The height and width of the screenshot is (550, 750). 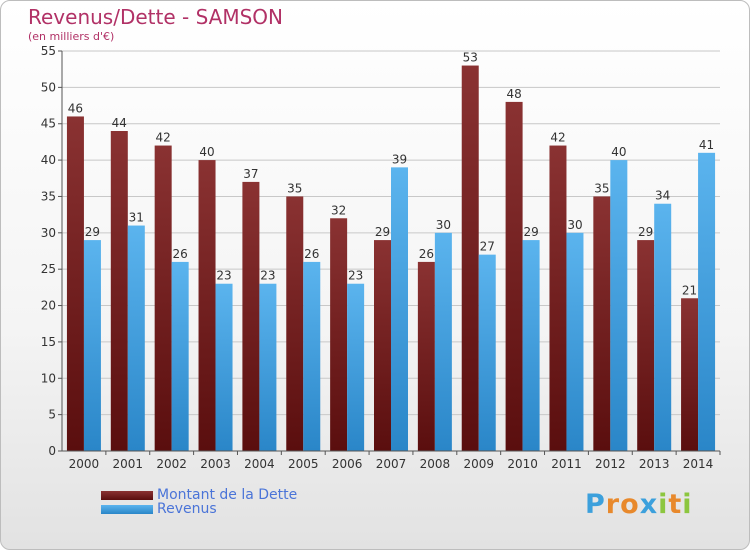 What do you see at coordinates (595, 504) in the screenshot?
I see `logo-letter: P` at bounding box center [595, 504].